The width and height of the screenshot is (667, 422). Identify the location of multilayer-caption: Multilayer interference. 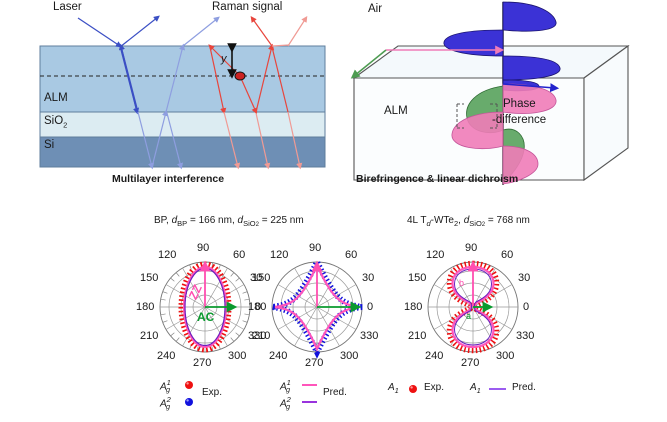
(168, 179).